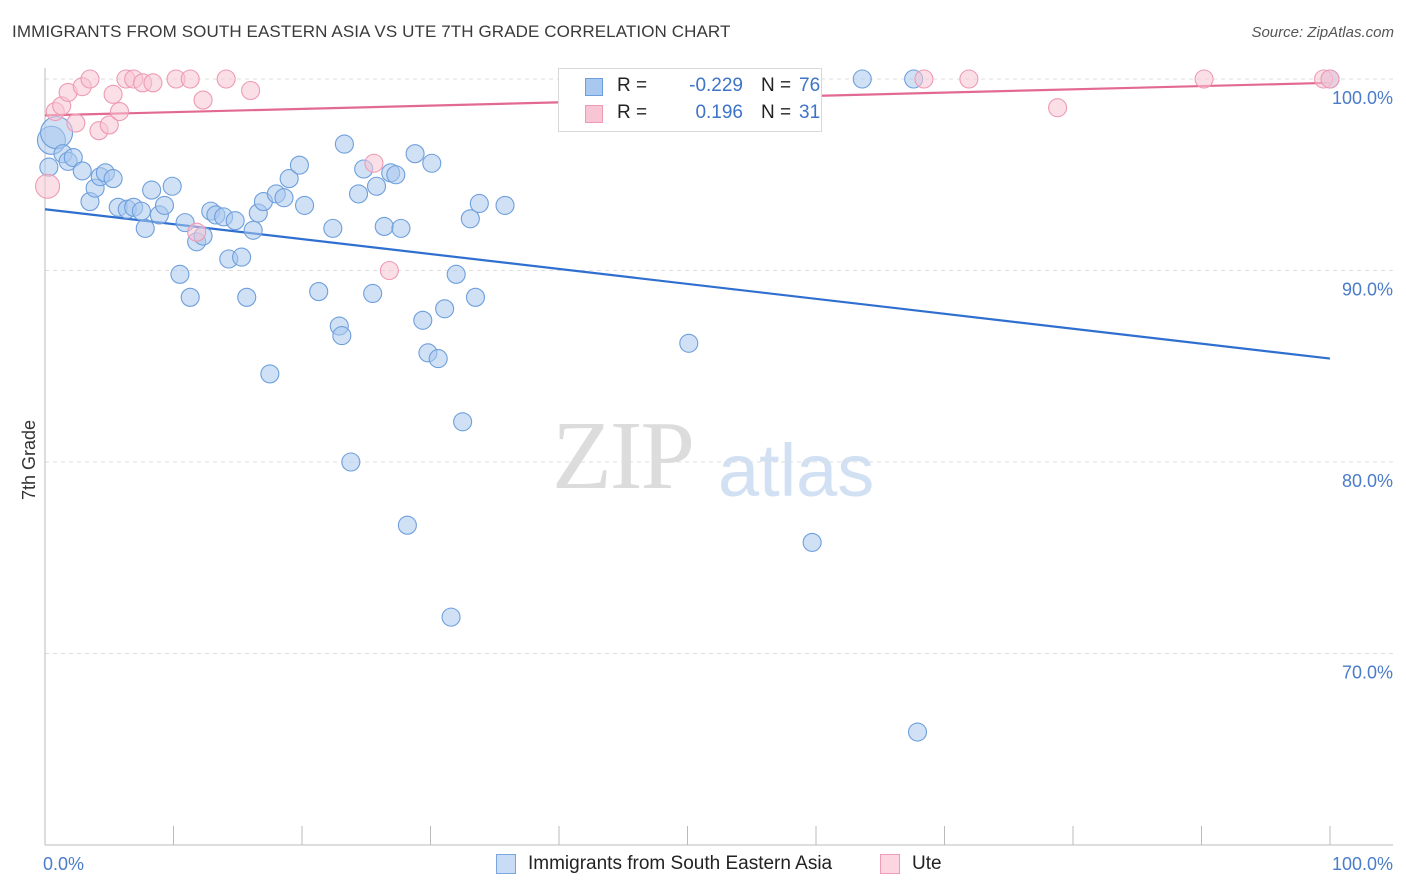 The image size is (1406, 892). I want to click on r-value: -0.229, so click(716, 85).